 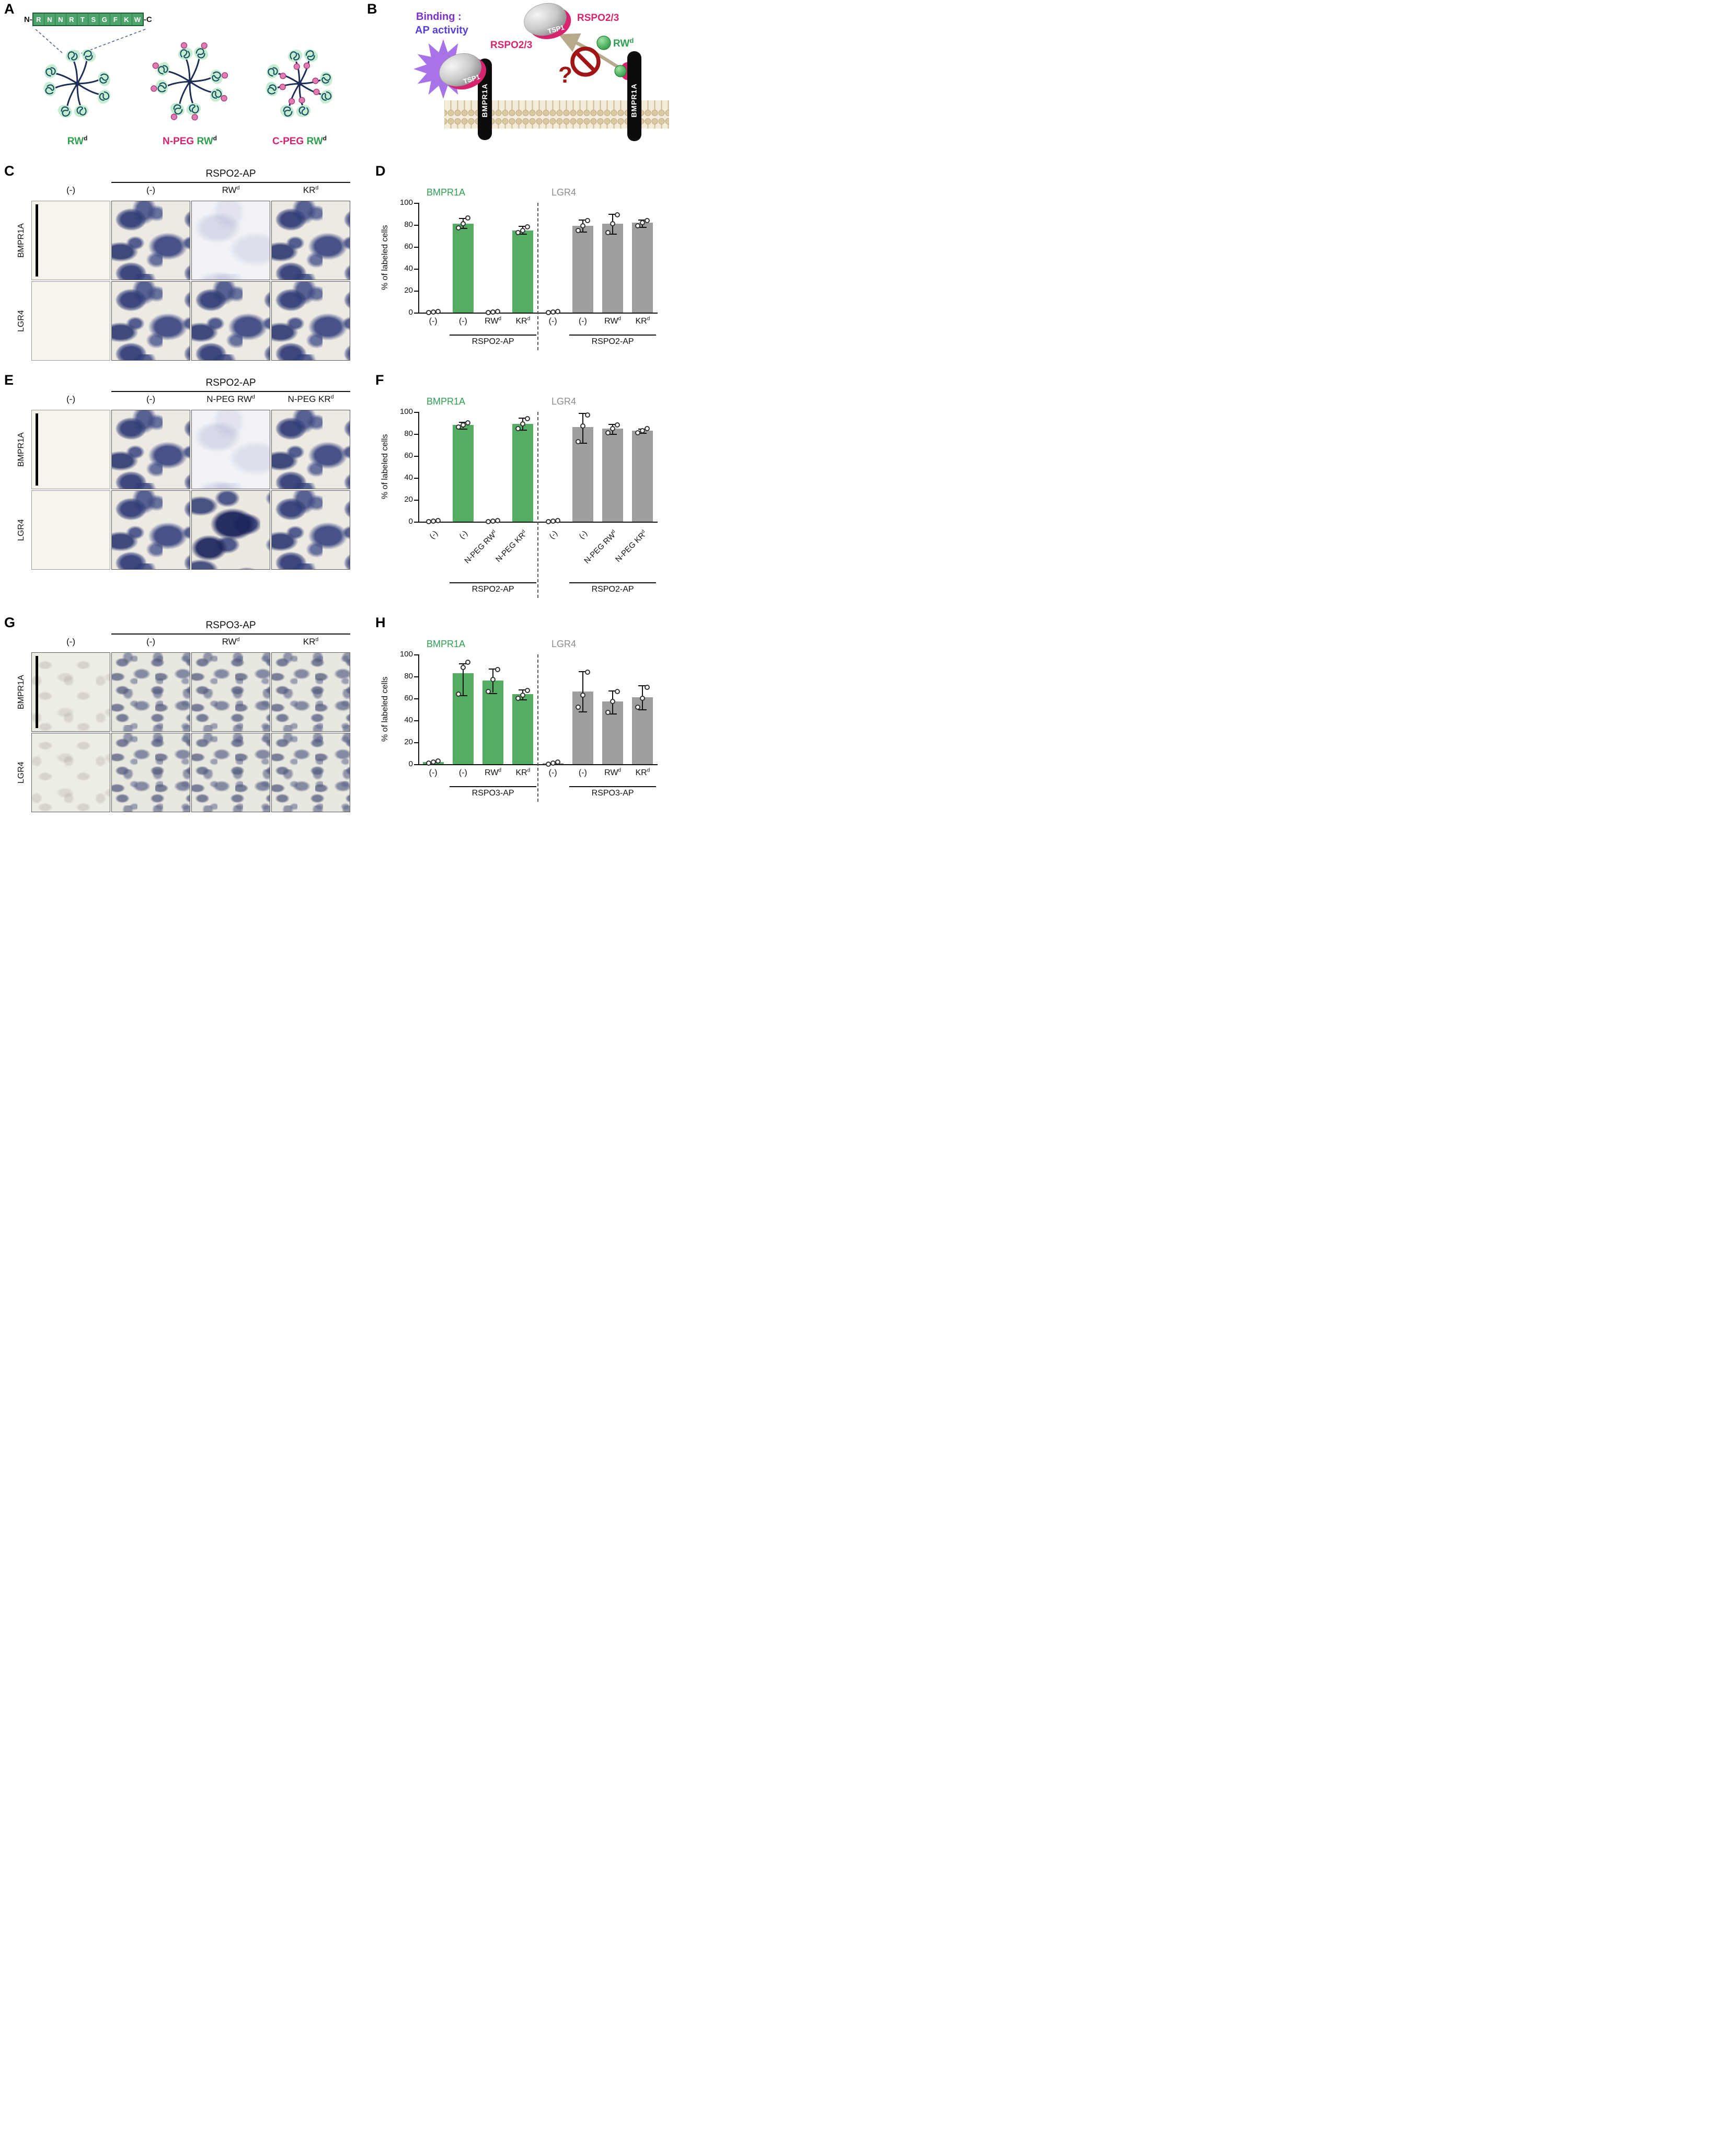 What do you see at coordinates (612, 793) in the screenshot?
I see `treatment-label: RSPO3-AP` at bounding box center [612, 793].